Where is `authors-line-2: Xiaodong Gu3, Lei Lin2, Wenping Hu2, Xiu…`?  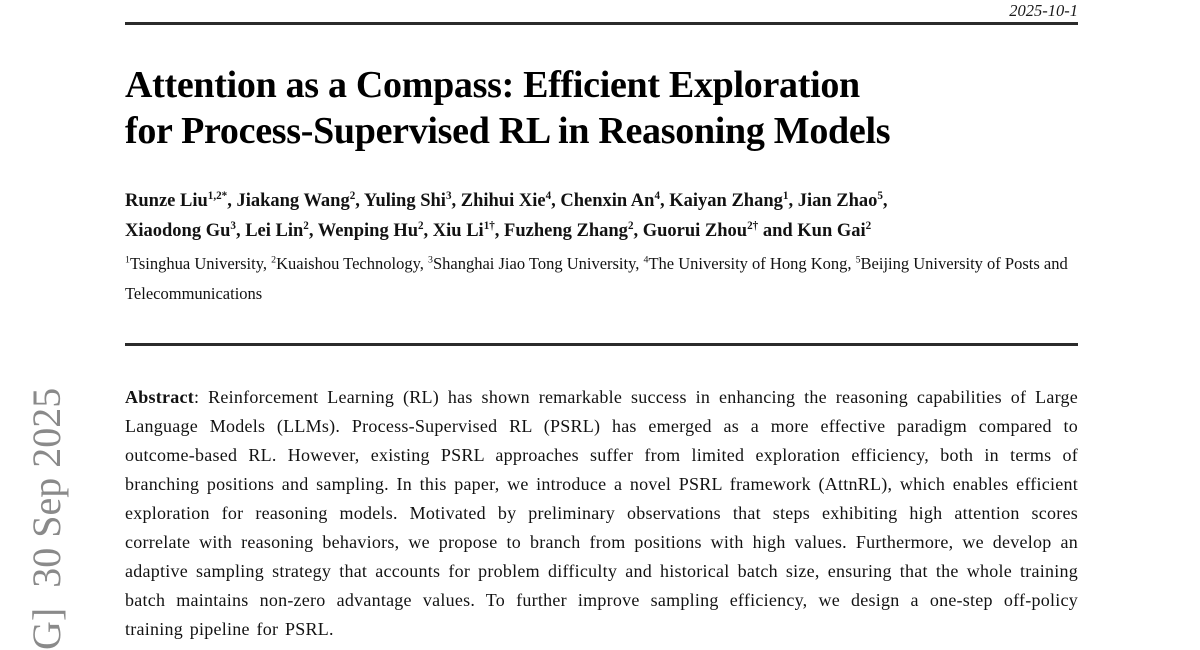
authors-line-2: Xiaodong Gu3, Lei Lin2, Wenping Hu2, Xiu… is located at coordinates (498, 230).